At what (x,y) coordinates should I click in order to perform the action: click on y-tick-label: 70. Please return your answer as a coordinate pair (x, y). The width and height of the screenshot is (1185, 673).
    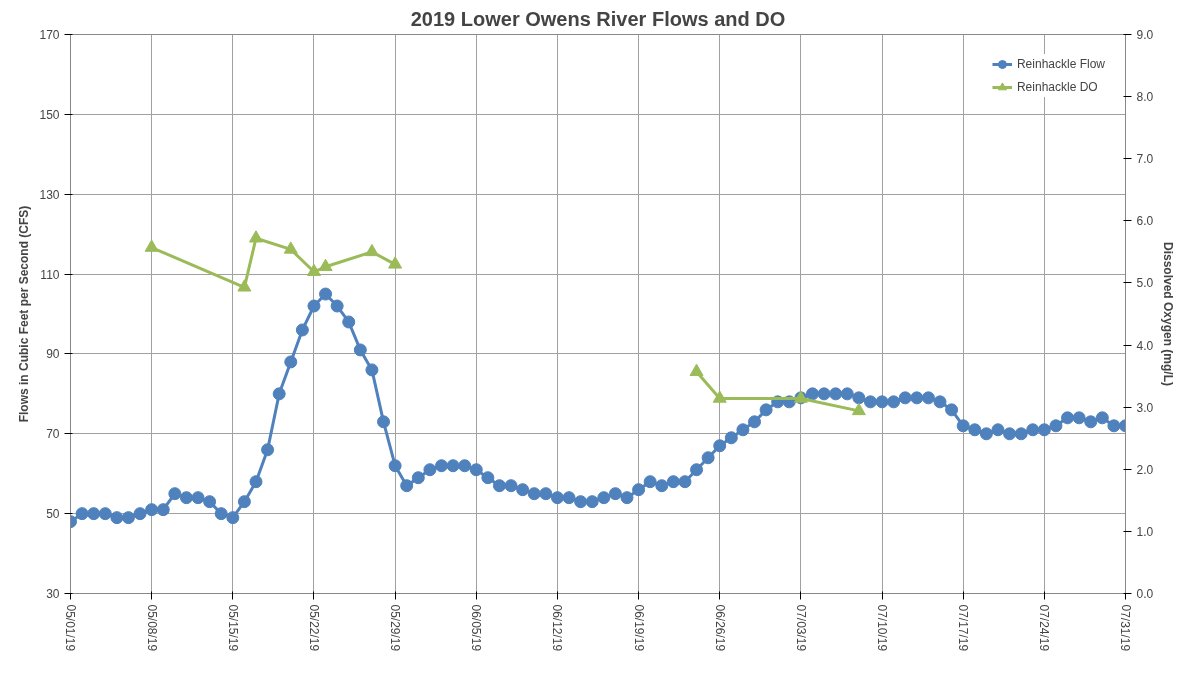
    Looking at the image, I should click on (53, 434).